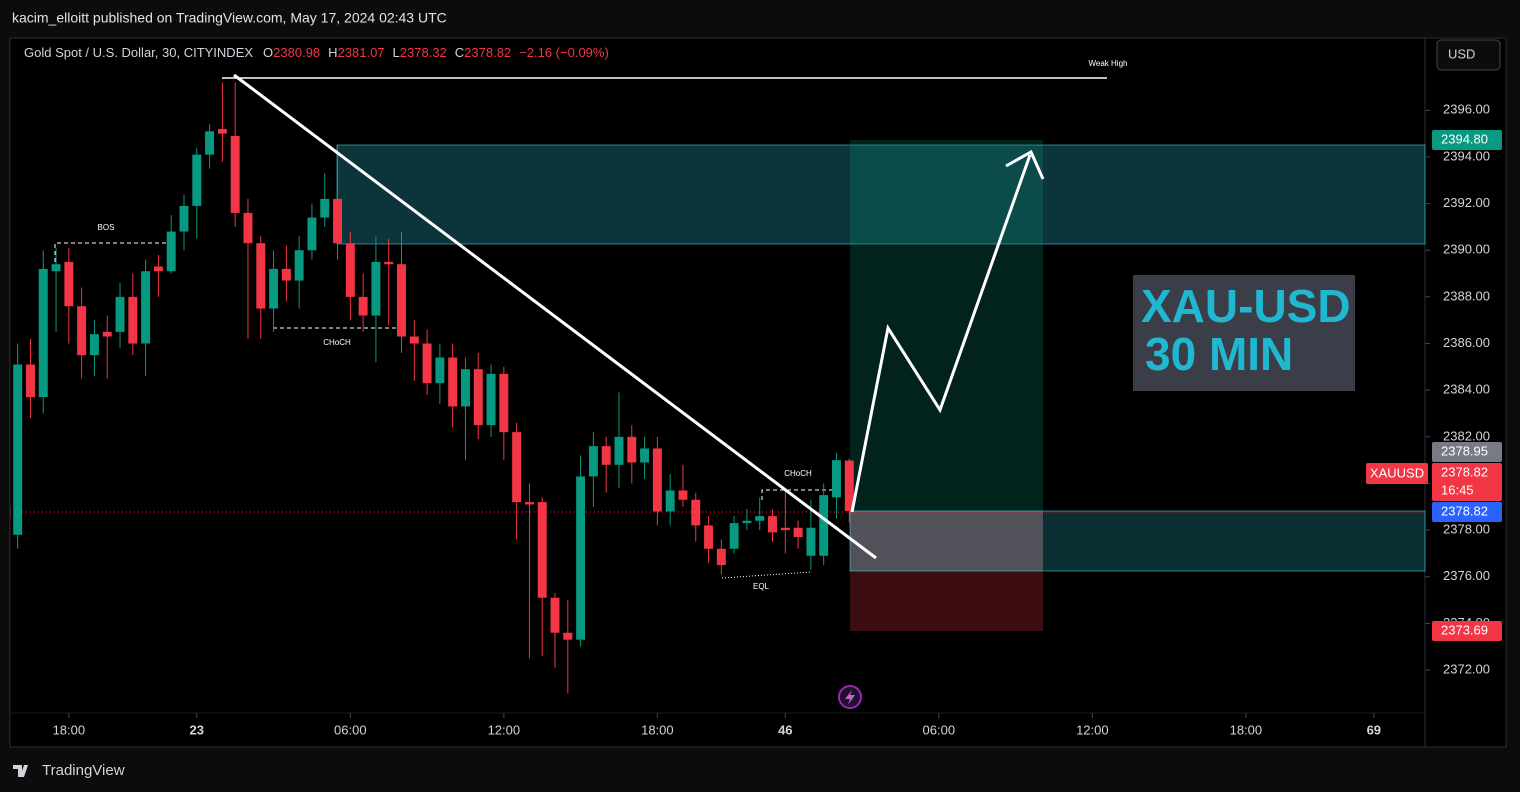 This screenshot has width=1520, height=792. Describe the element at coordinates (268, 52) in the screenshot. I see `legend-letter: O` at that location.